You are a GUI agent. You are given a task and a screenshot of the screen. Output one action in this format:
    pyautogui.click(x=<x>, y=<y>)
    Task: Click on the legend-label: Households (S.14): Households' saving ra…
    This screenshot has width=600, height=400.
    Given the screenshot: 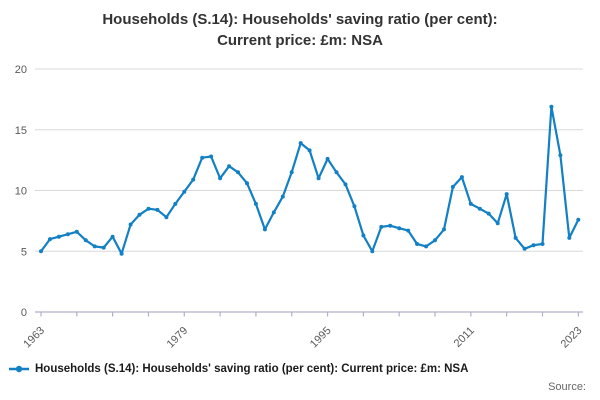 What is the action you would take?
    pyautogui.click(x=252, y=369)
    